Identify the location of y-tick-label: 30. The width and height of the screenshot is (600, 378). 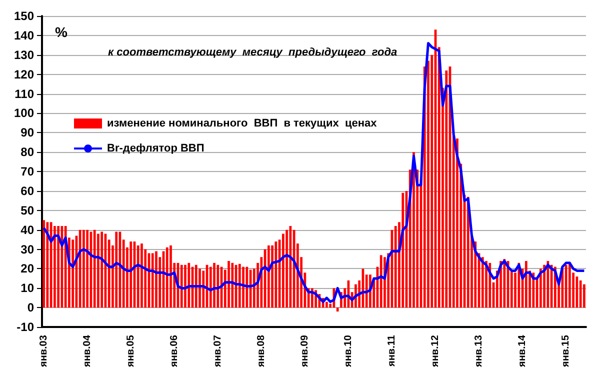
(27, 249).